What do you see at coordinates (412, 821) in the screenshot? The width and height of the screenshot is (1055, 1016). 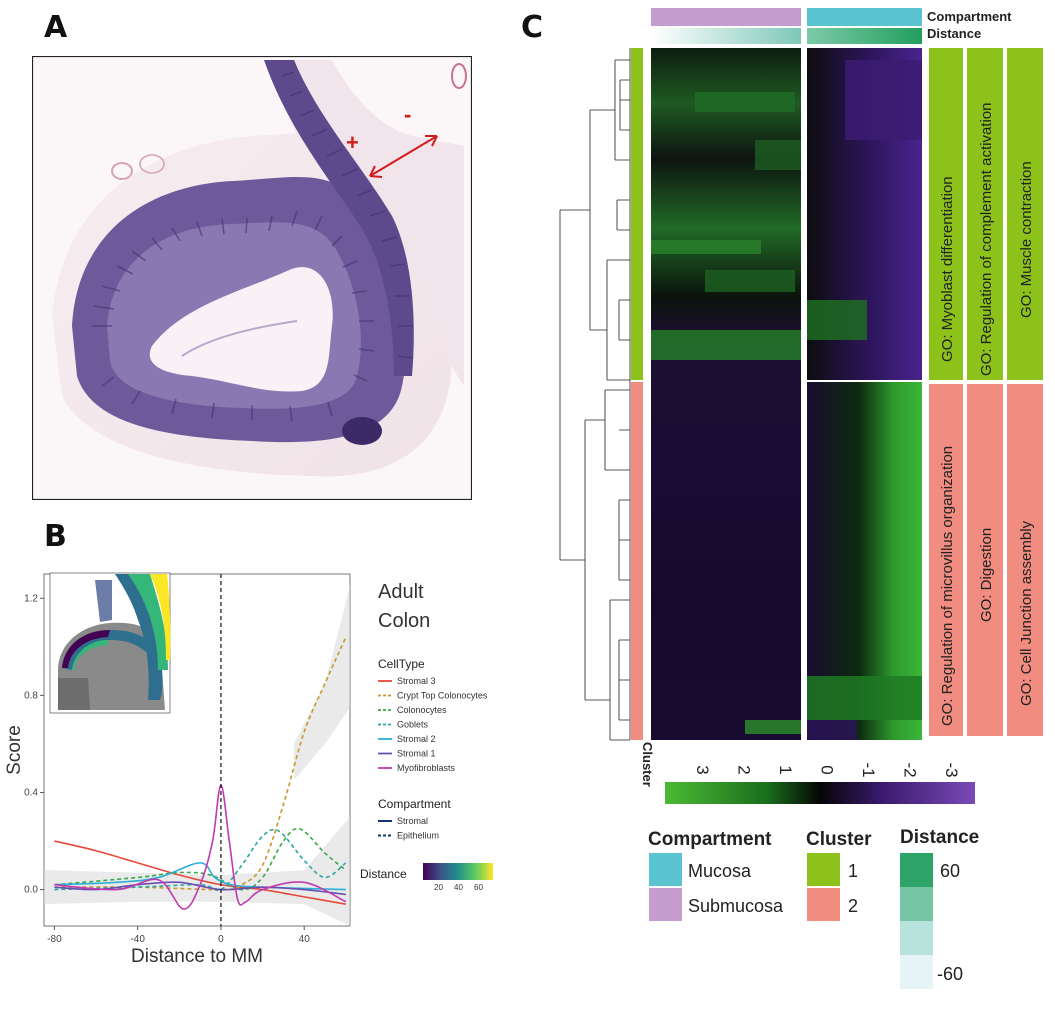 I see `legend-label-stromal: Stromal` at bounding box center [412, 821].